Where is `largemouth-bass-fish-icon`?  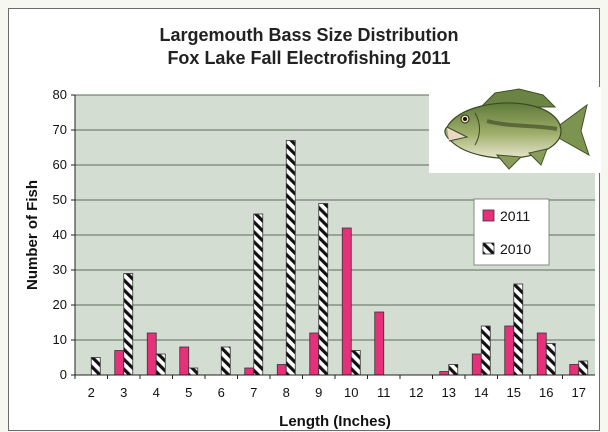 largemouth-bass-fish-icon is located at coordinates (515, 130).